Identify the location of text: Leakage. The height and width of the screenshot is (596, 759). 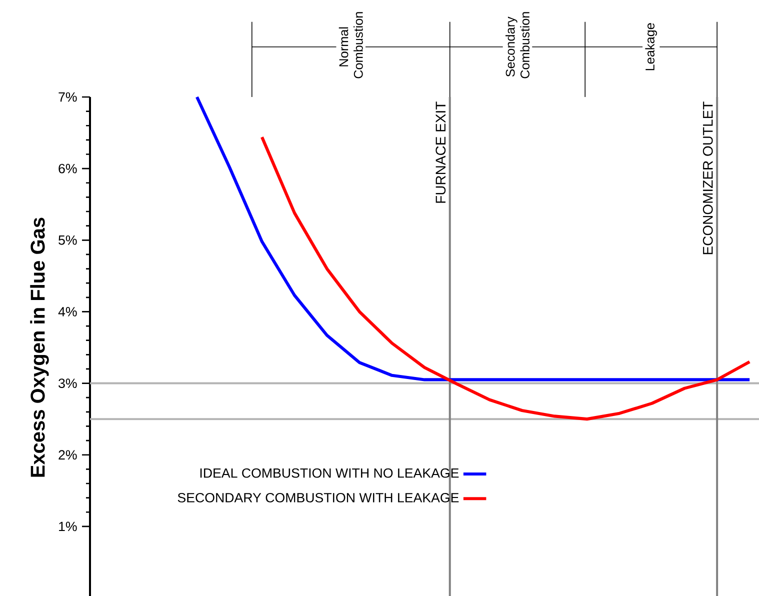
(651, 46).